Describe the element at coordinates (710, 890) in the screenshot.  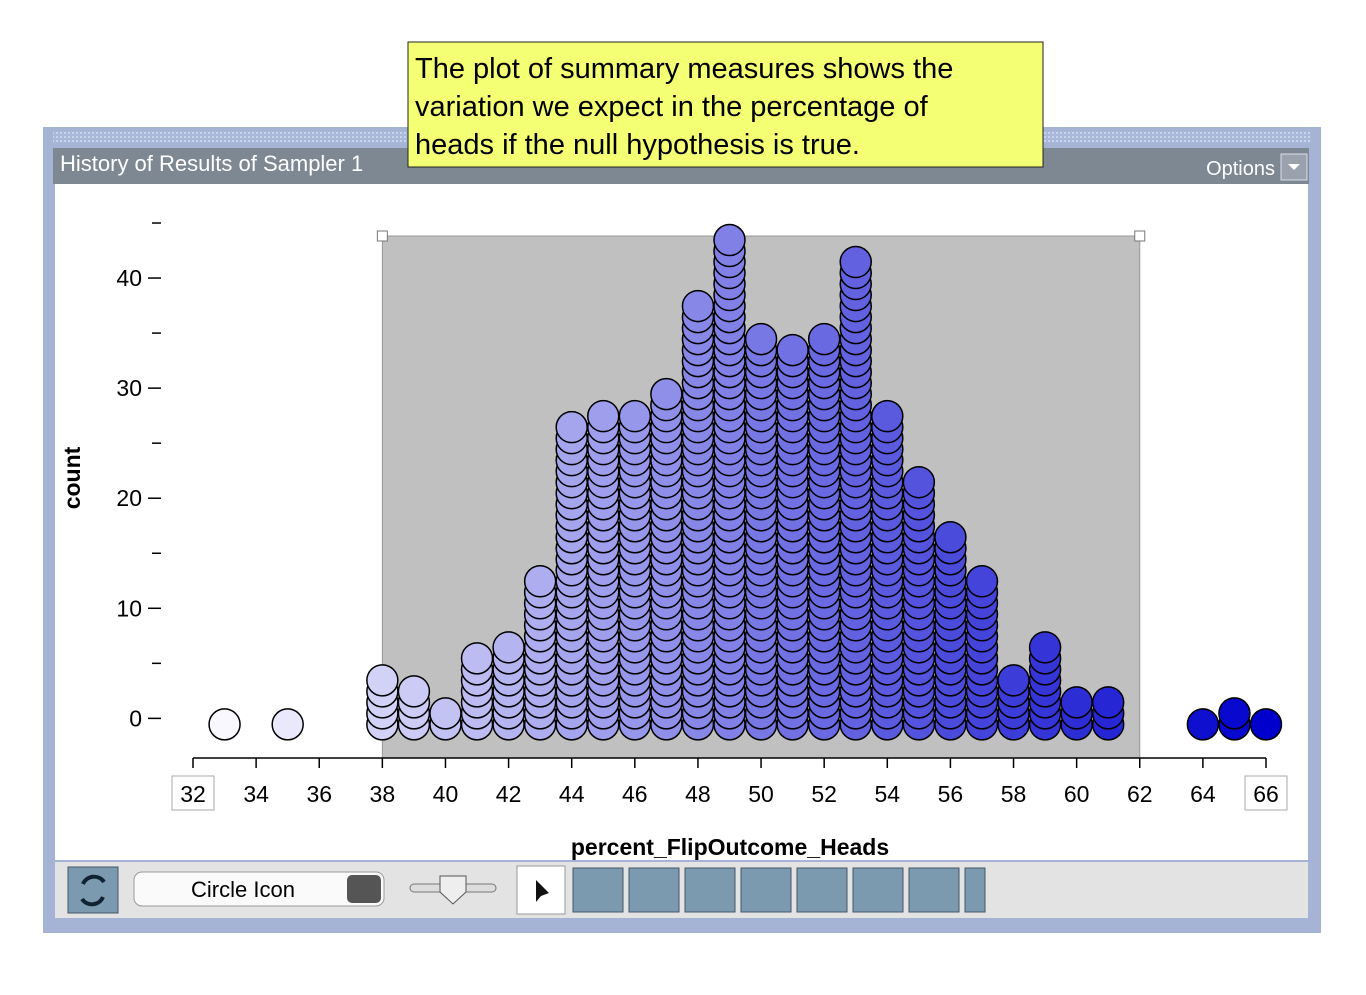
I see `tool-add` at that location.